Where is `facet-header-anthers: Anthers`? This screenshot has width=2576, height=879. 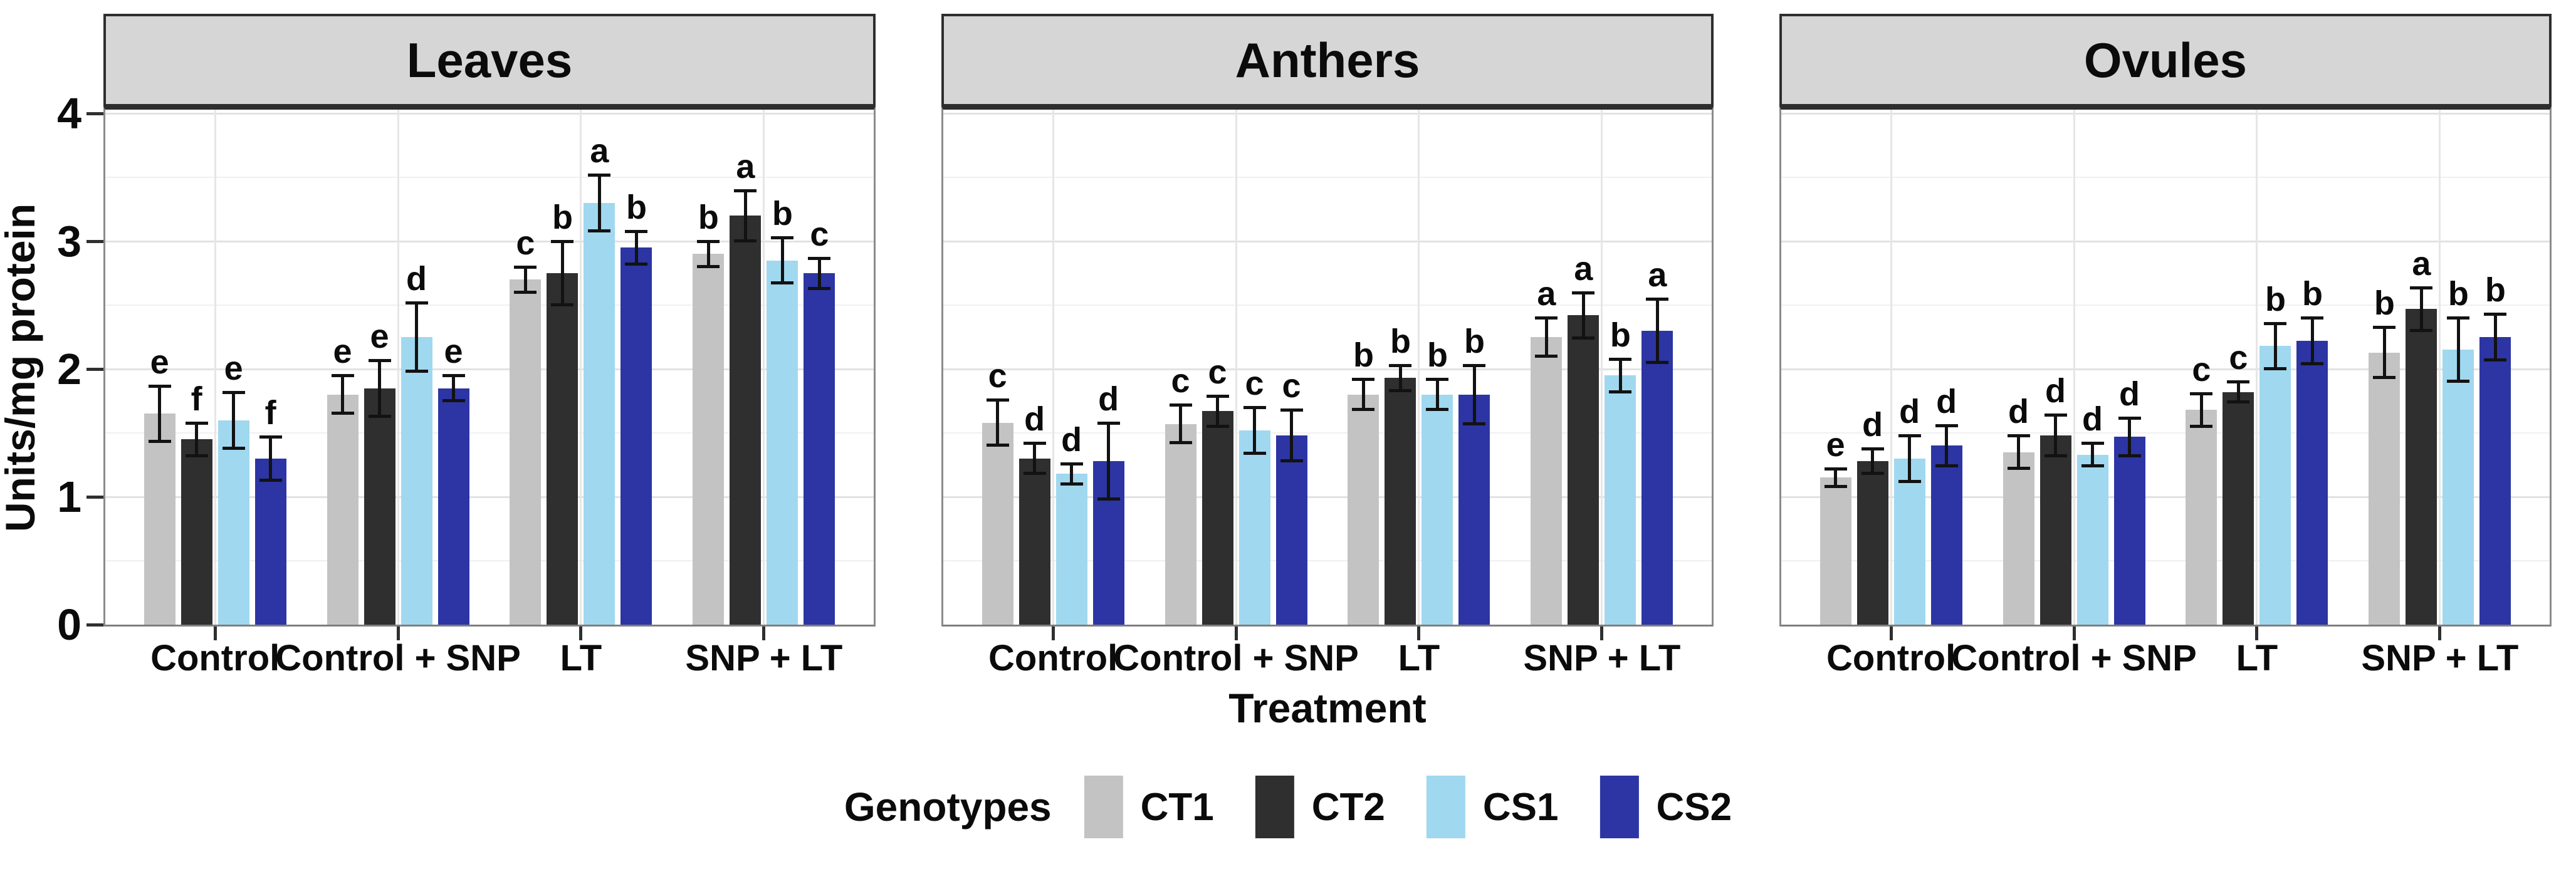
facet-header-anthers: Anthers is located at coordinates (1327, 60).